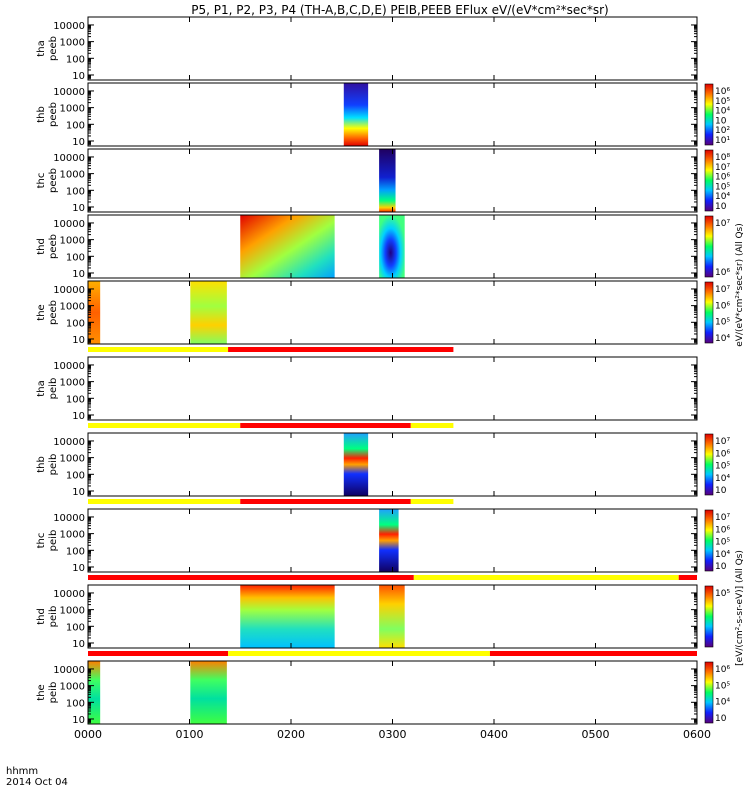 The image size is (750, 800). Describe the element at coordinates (383, 247) in the screenshot. I see `panel-thd-peeb: 10100100010000thdpeeb10⁷10⁶` at that location.